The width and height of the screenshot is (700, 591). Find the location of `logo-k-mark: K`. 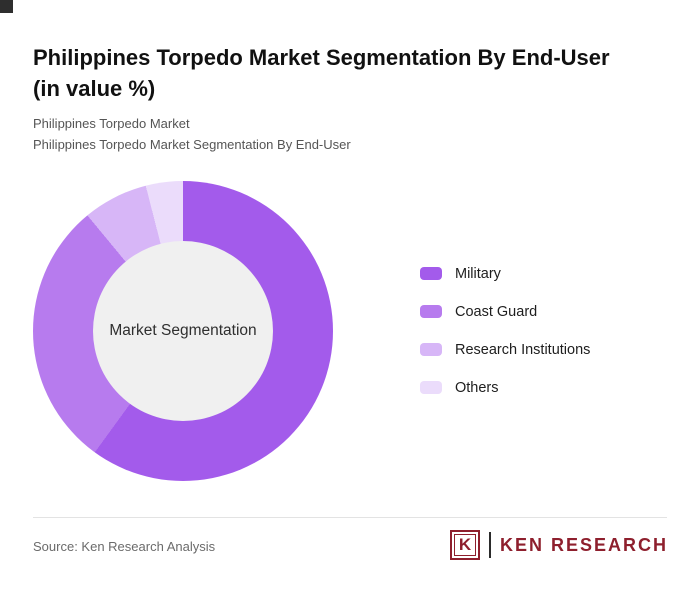

logo-k-mark: K is located at coordinates (464, 545).